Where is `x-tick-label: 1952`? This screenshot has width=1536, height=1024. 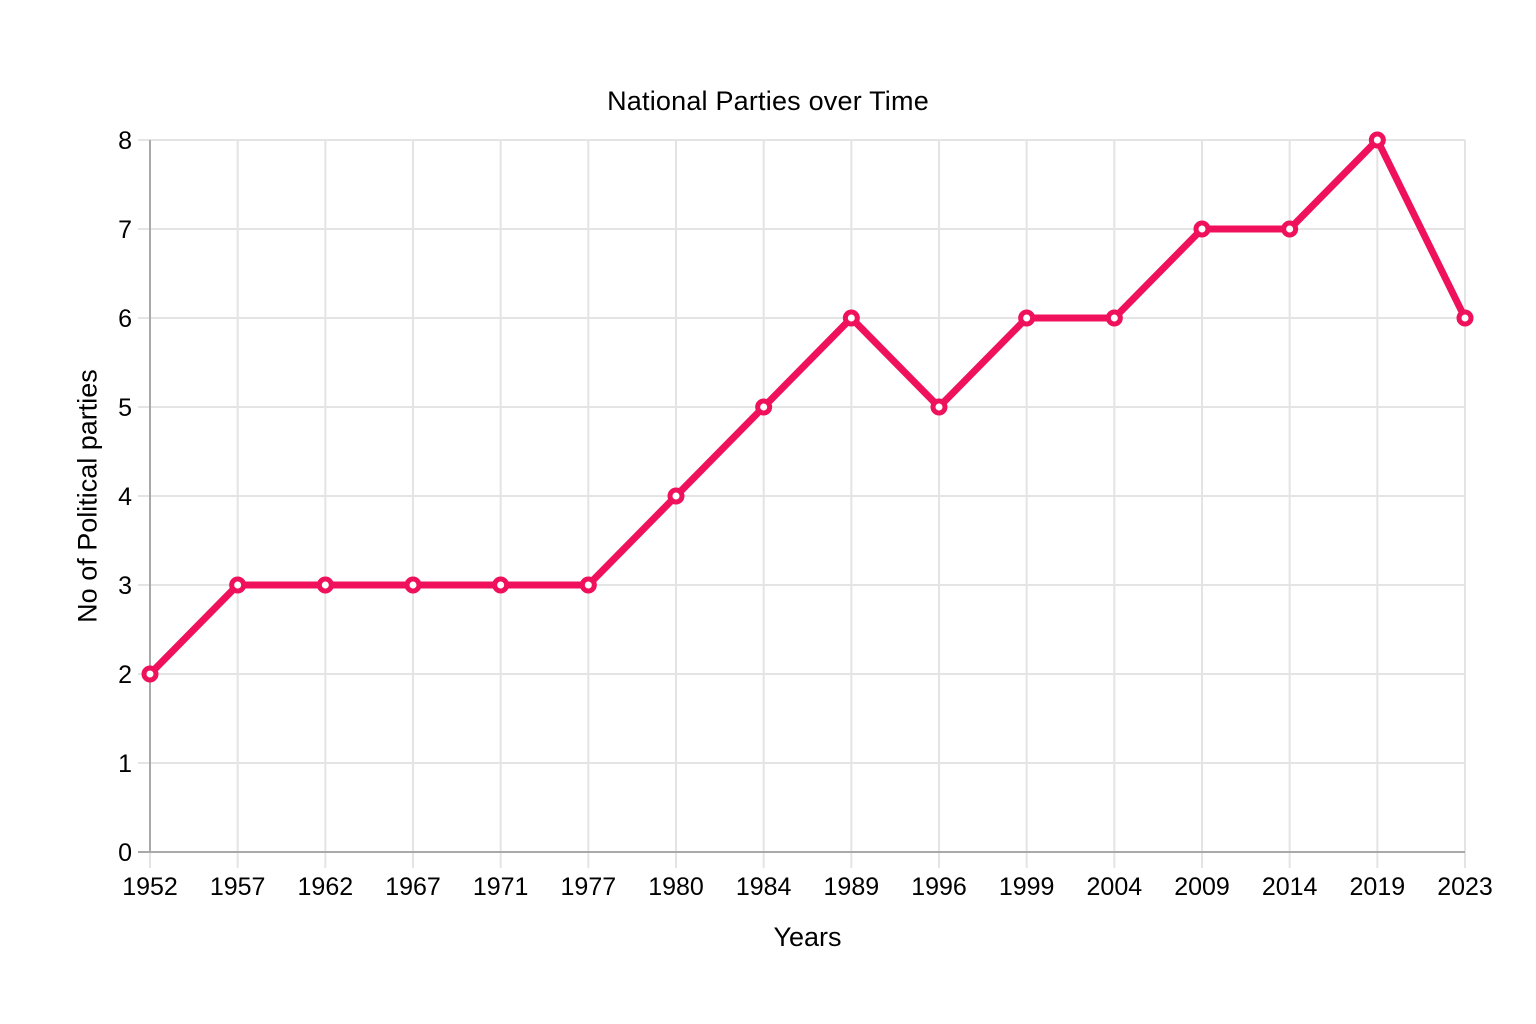 x-tick-label: 1952 is located at coordinates (150, 887).